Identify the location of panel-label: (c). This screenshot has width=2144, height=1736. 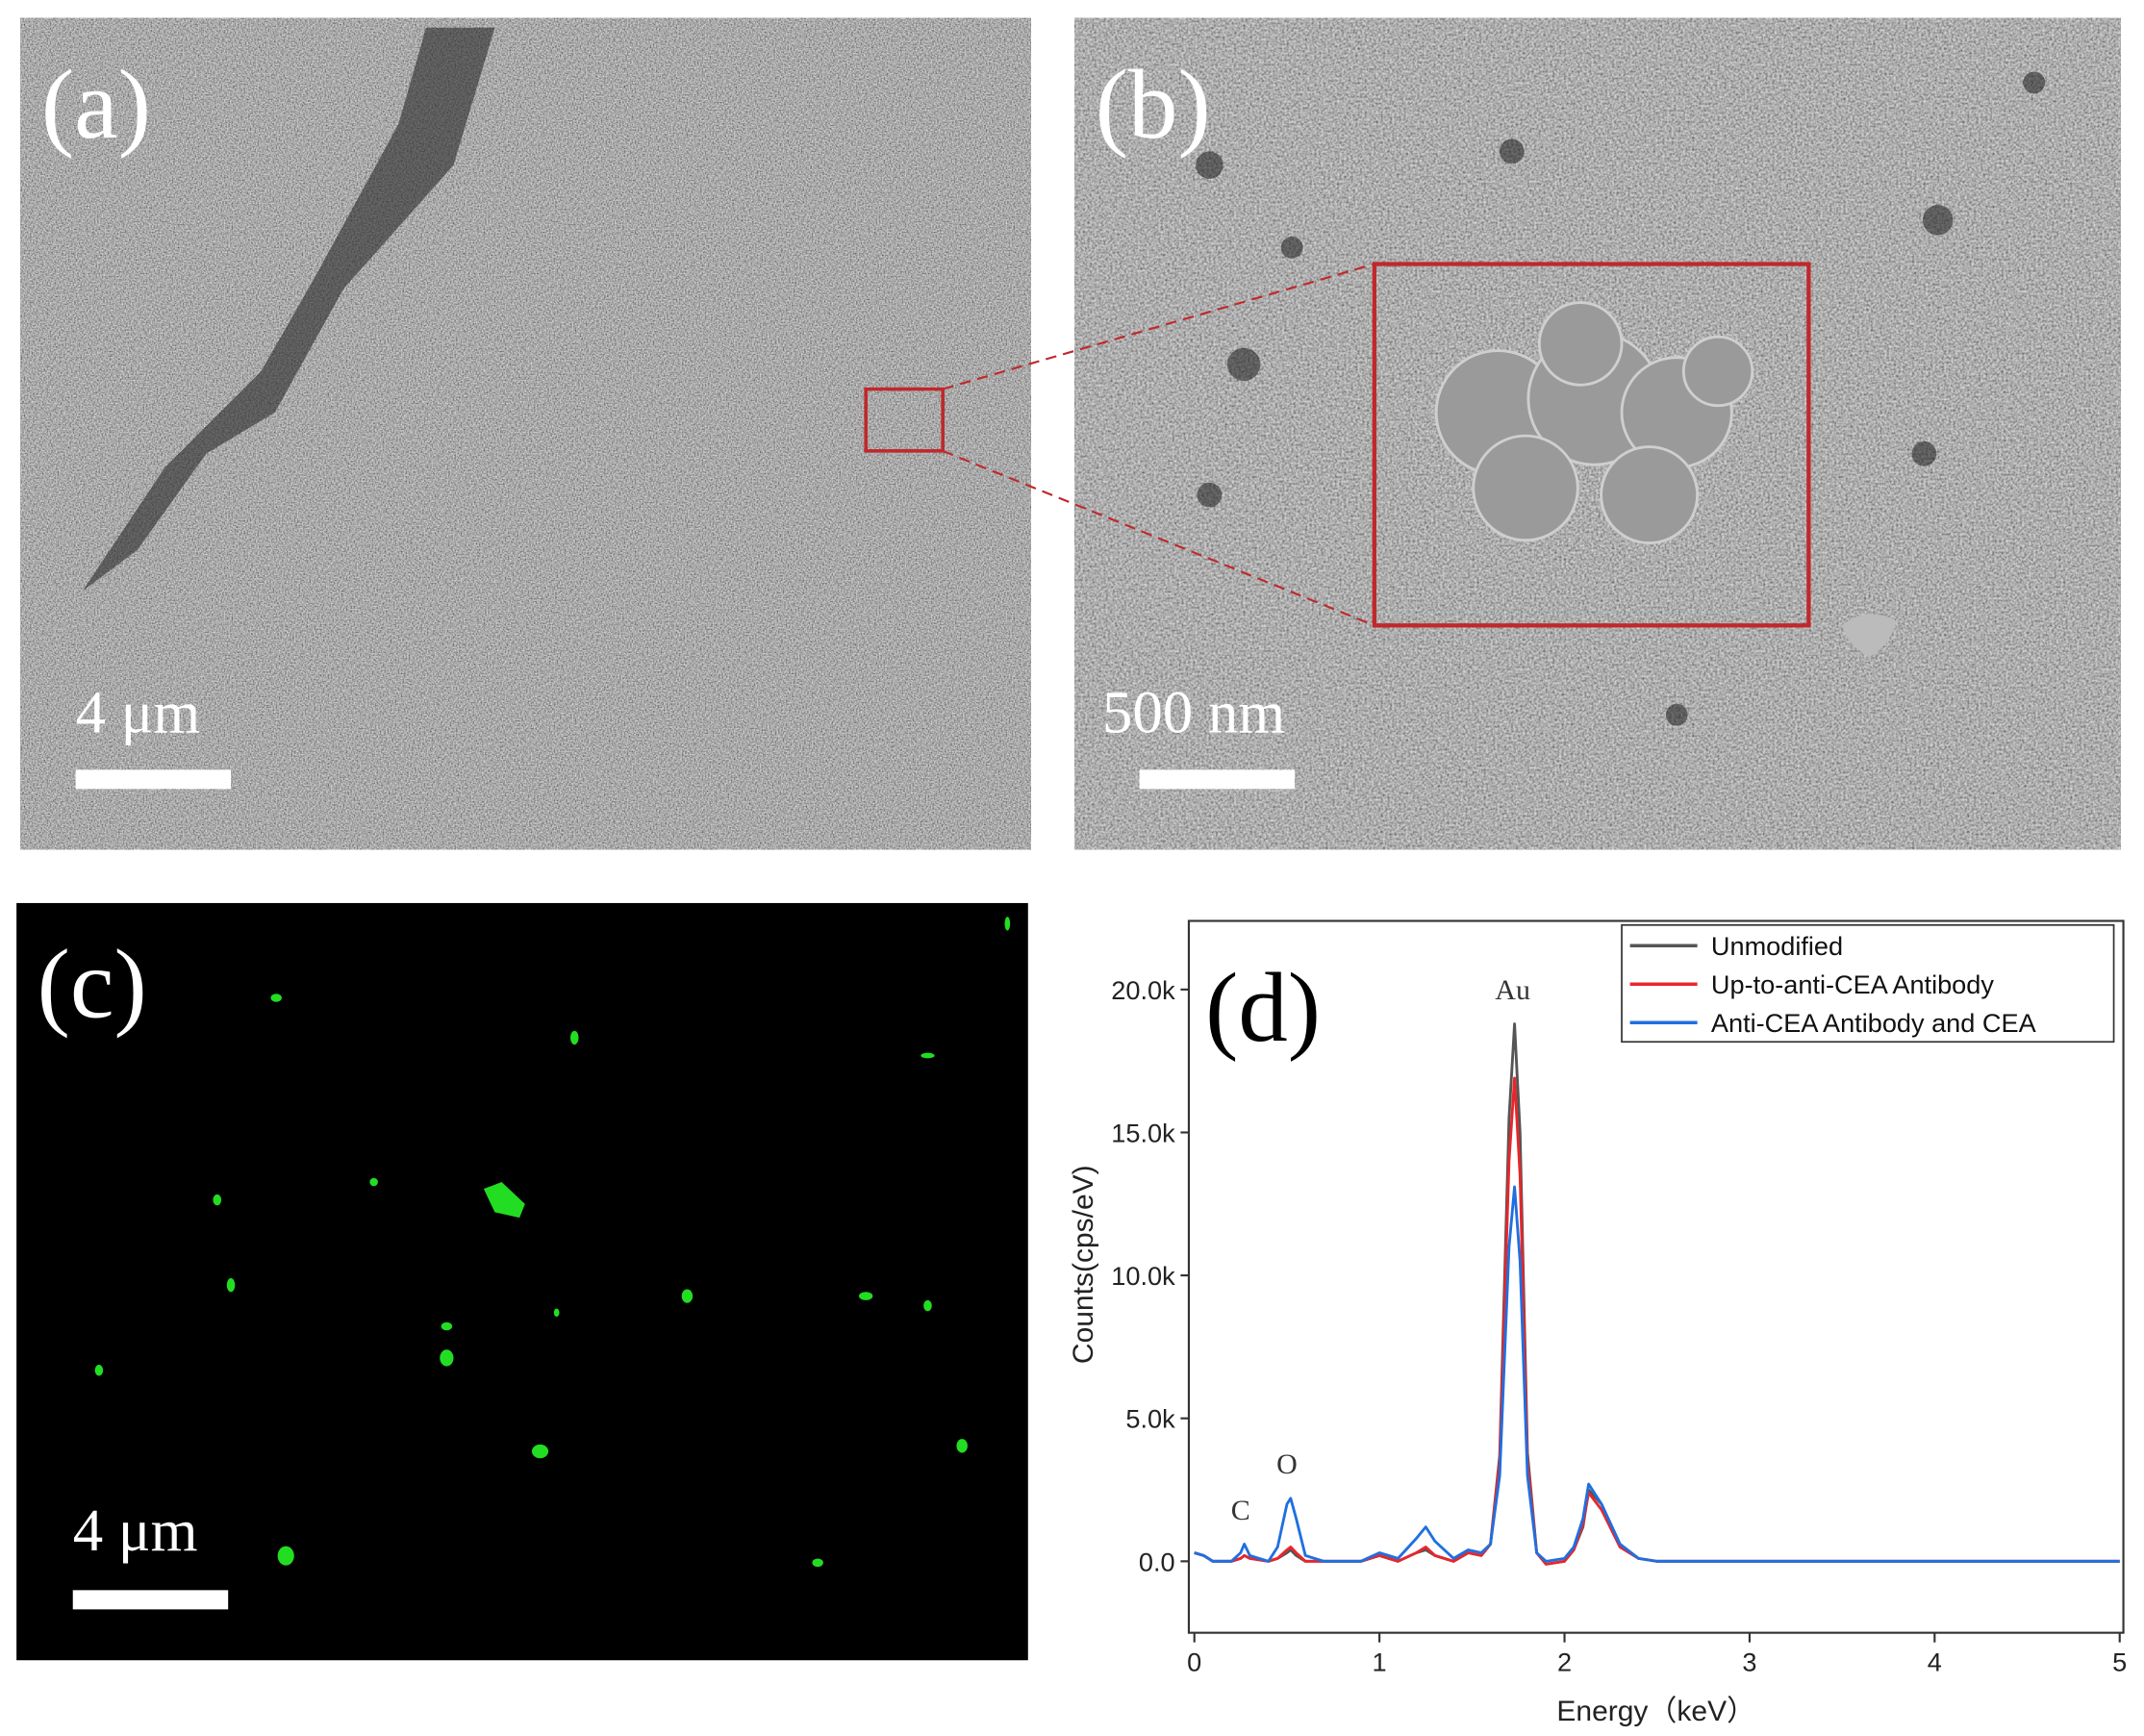
(92, 985).